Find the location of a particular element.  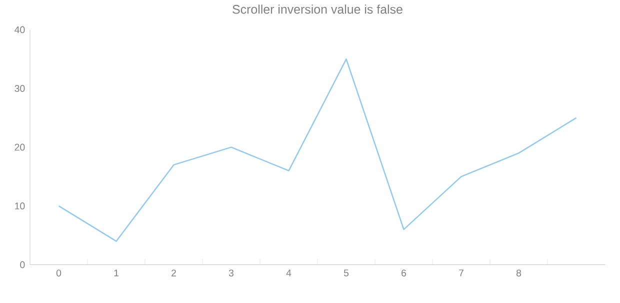

y-tick-label: 40 is located at coordinates (19, 30).